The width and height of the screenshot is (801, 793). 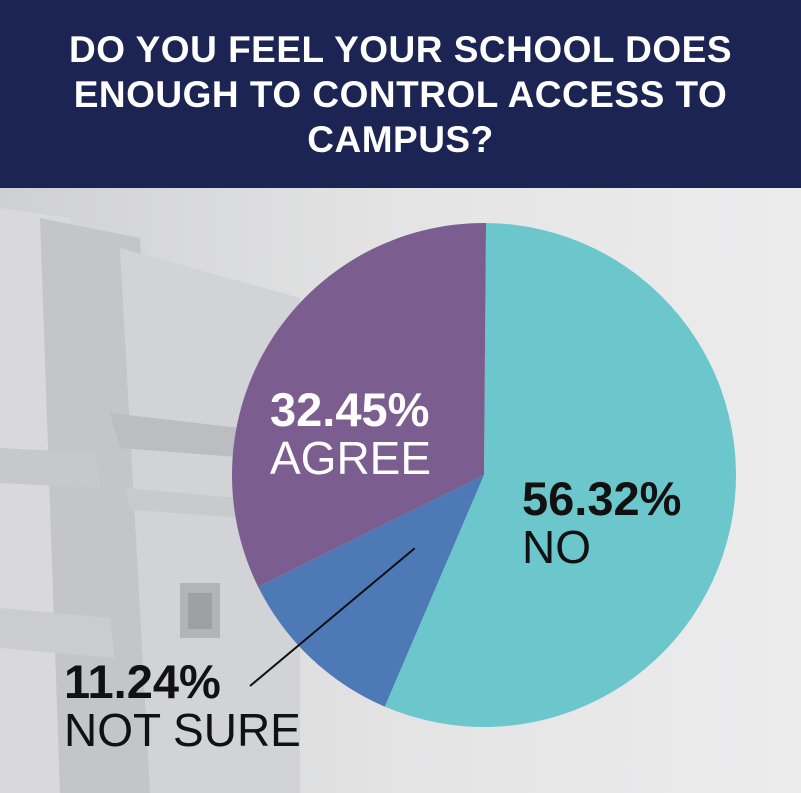 I want to click on slice-agree, so click(x=359, y=405).